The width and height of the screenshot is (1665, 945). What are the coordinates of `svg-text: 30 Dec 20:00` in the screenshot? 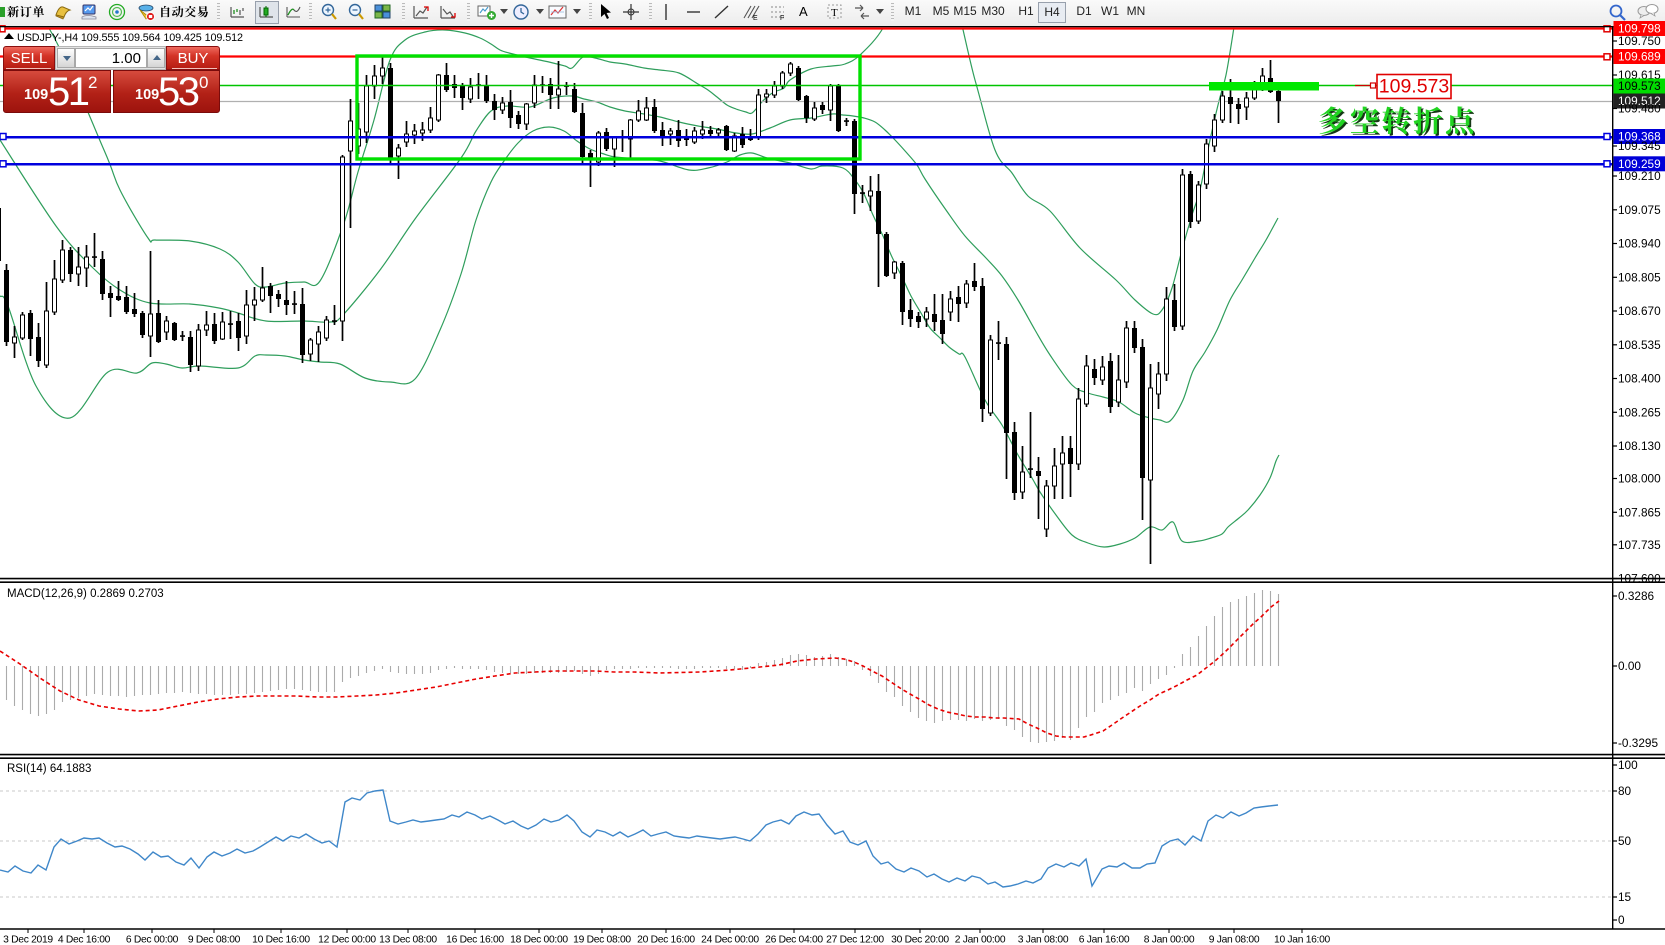 It's located at (920, 940).